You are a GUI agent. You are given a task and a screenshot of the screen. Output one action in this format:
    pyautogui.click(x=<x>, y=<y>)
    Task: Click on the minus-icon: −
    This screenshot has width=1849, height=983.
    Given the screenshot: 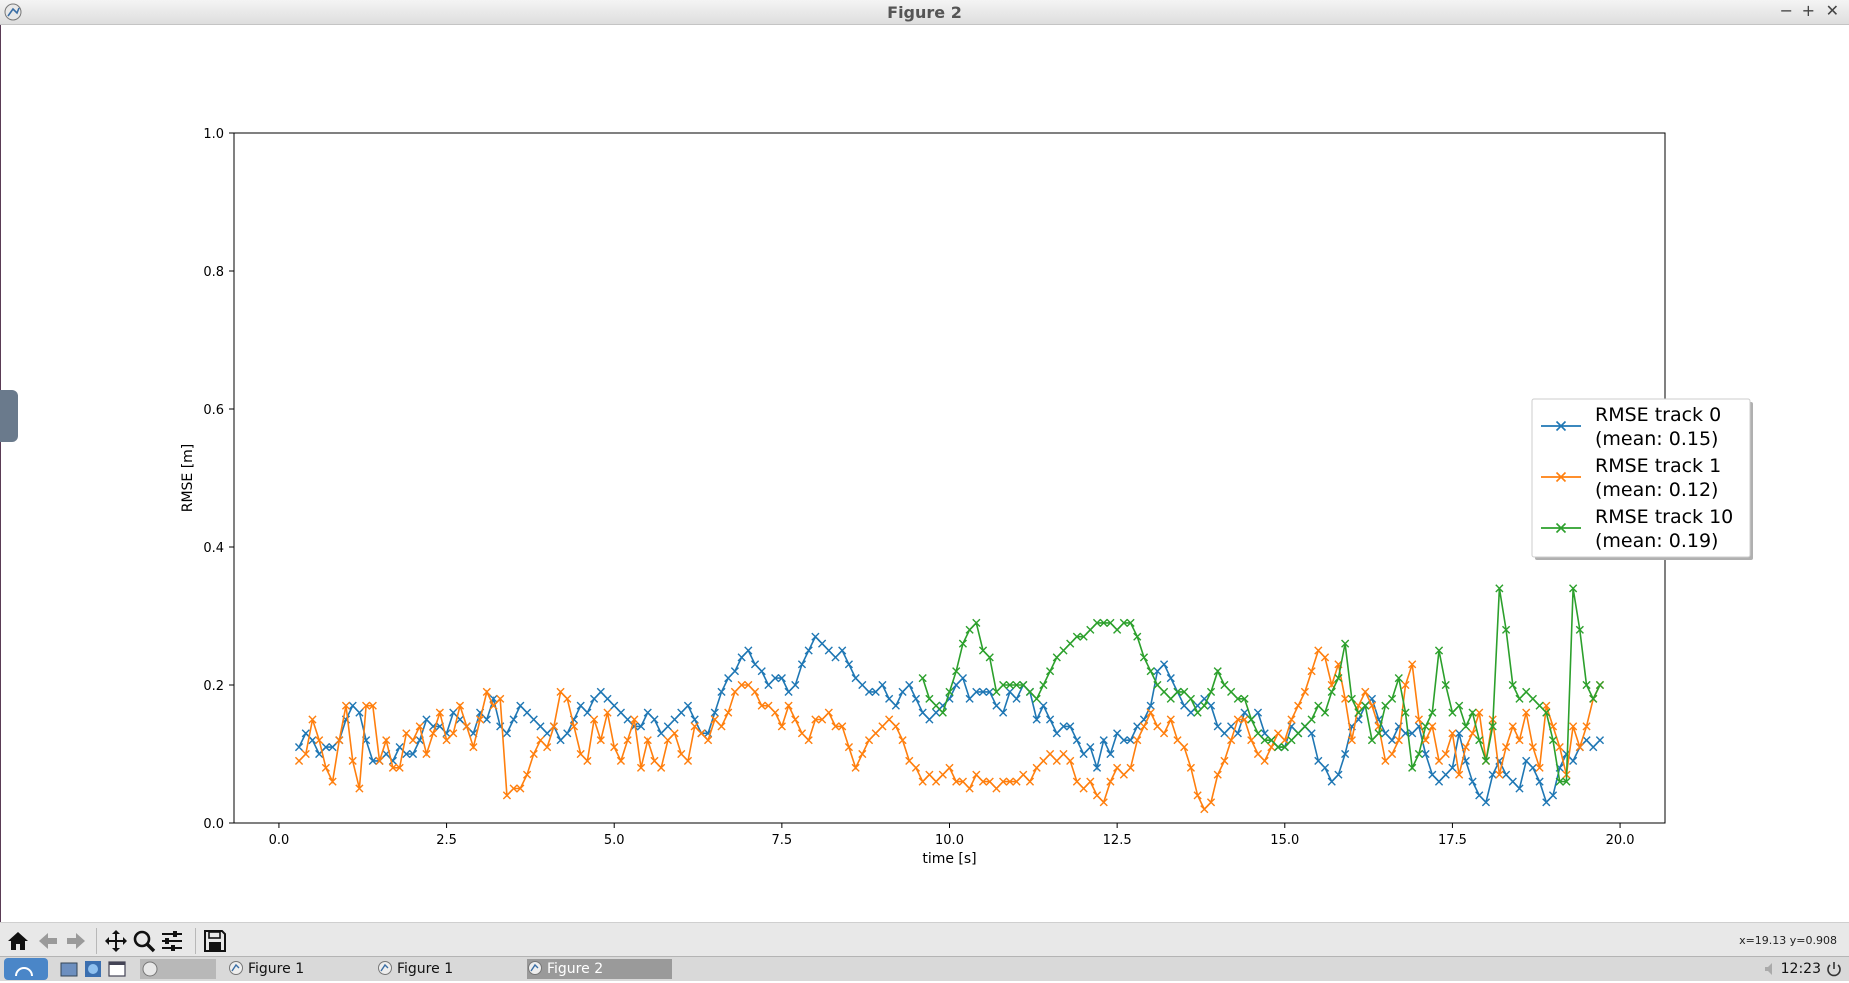 What is the action you would take?
    pyautogui.click(x=1786, y=10)
    